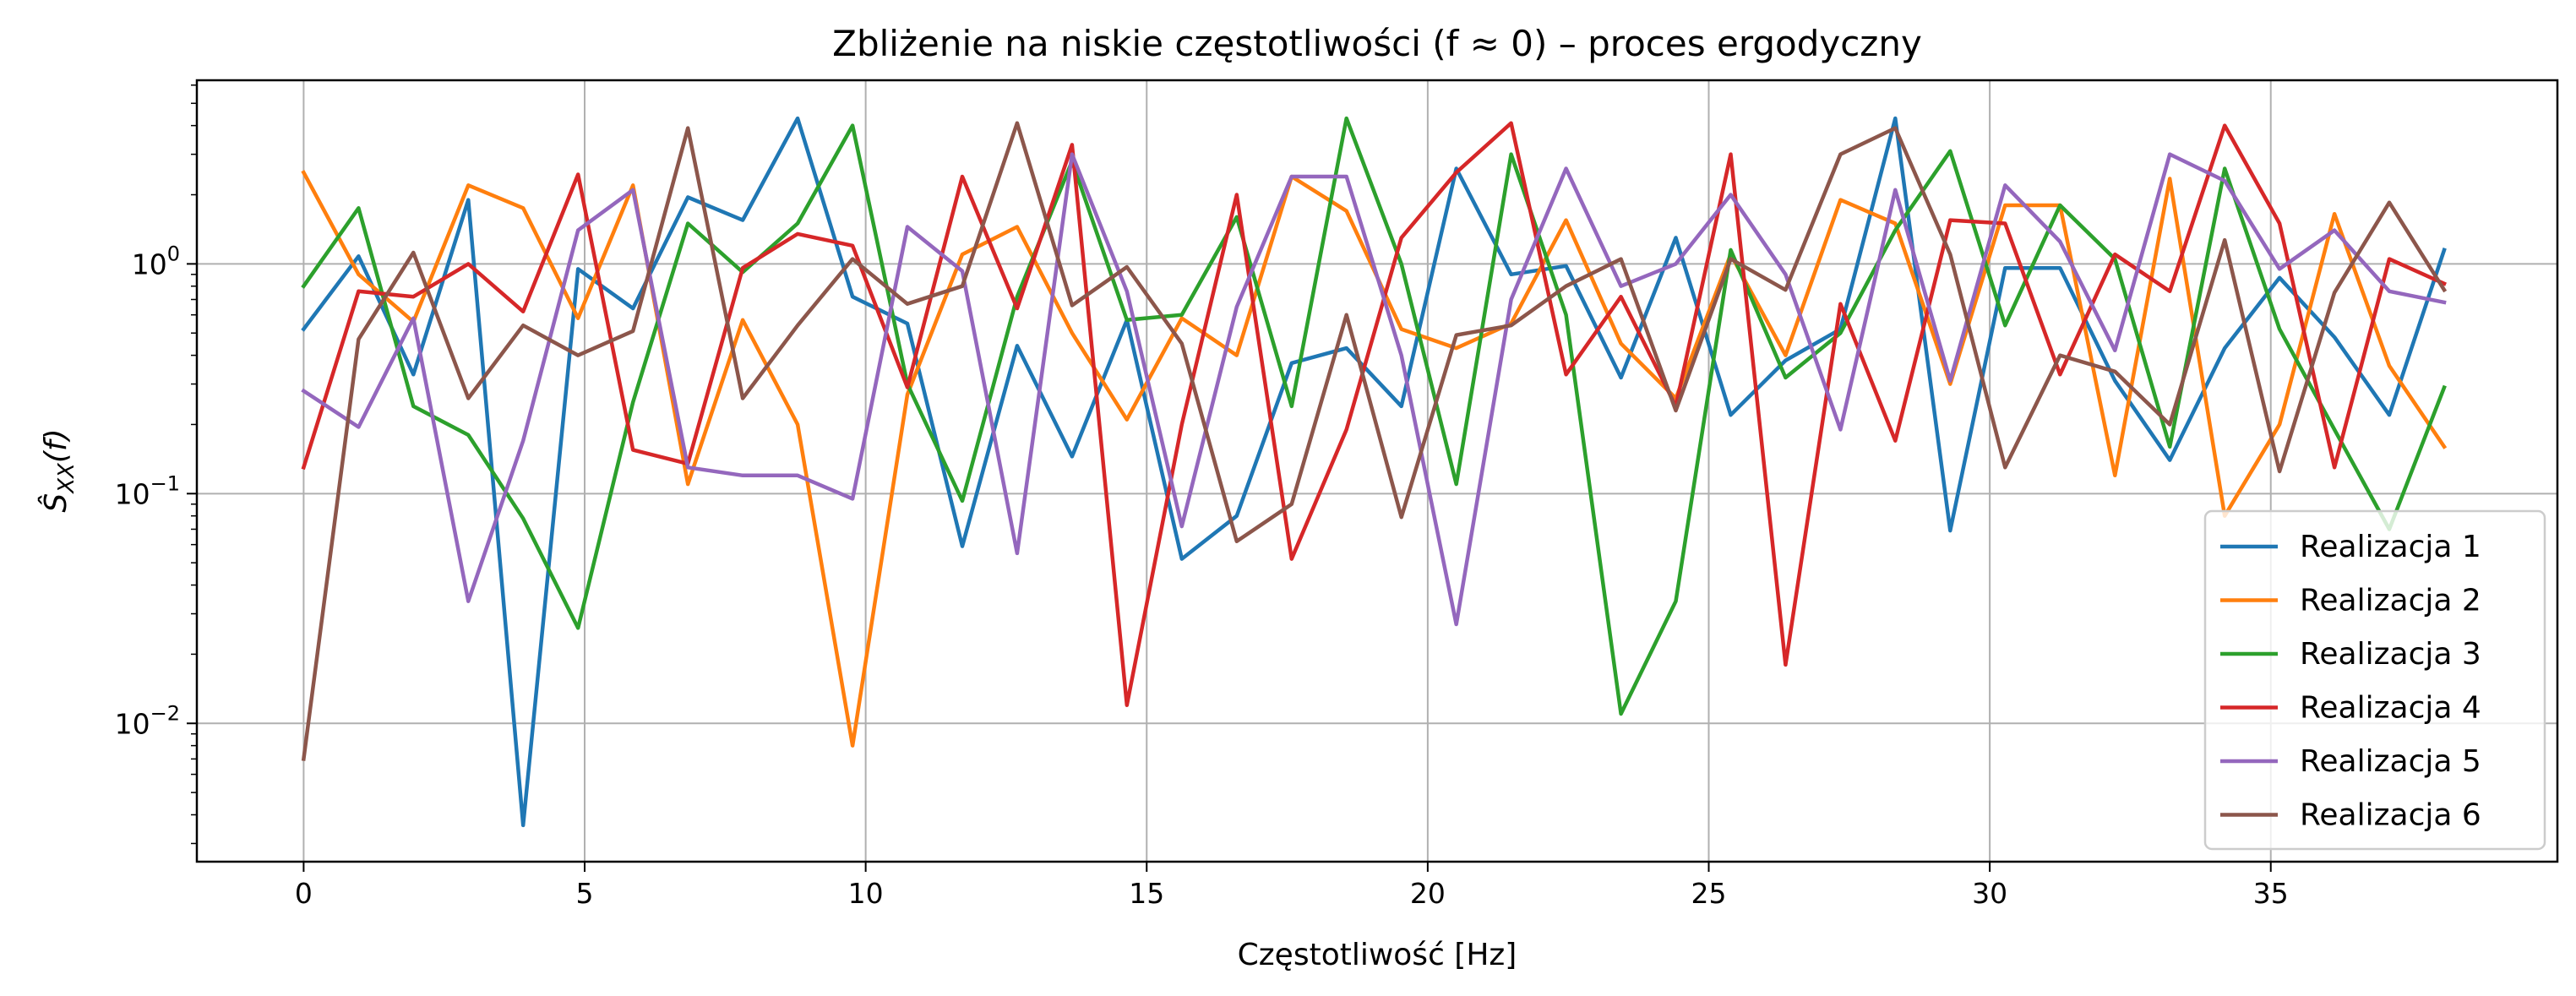 The image size is (2576, 996). I want to click on legend-box, so click(2374, 680).